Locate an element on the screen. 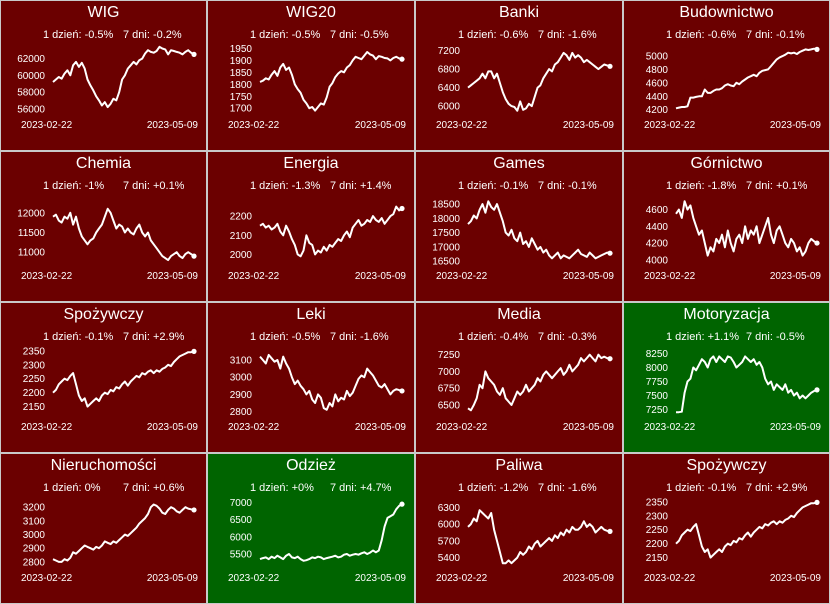 This screenshot has width=830, height=604. y-tick-label: 3000 is located at coordinates (241, 378).